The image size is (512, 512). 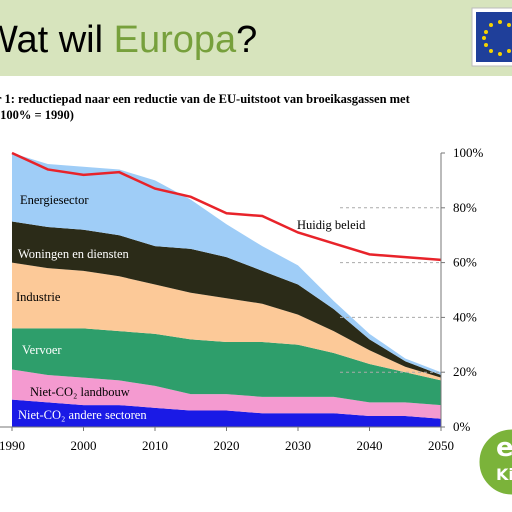 I want to click on series-label: Niet-CO₂ andere sectoren, so click(x=82, y=415).